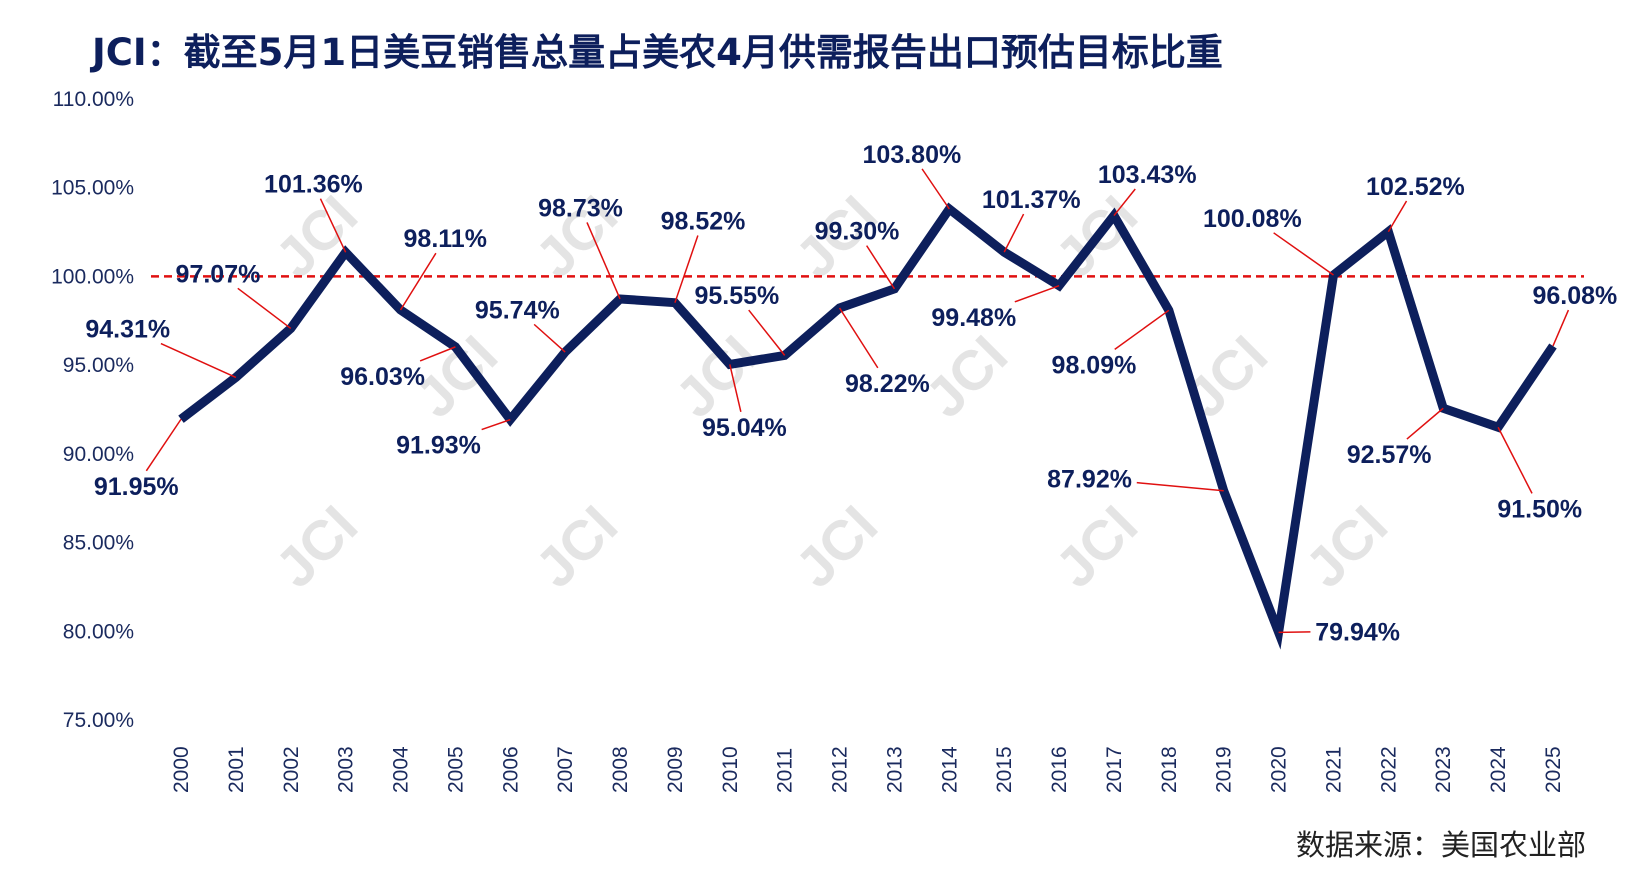  What do you see at coordinates (92, 276) in the screenshot?
I see `y-tick-label: 100.00%` at bounding box center [92, 276].